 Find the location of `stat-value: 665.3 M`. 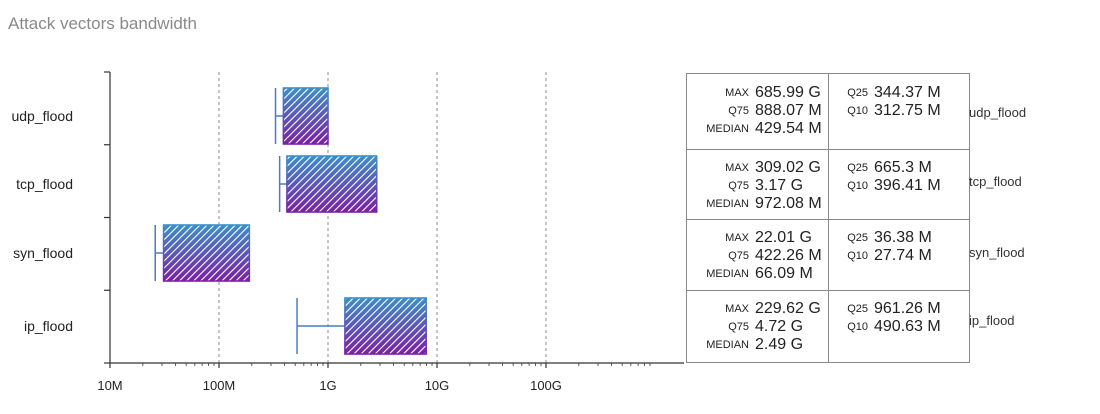

stat-value: 665.3 M is located at coordinates (903, 167).